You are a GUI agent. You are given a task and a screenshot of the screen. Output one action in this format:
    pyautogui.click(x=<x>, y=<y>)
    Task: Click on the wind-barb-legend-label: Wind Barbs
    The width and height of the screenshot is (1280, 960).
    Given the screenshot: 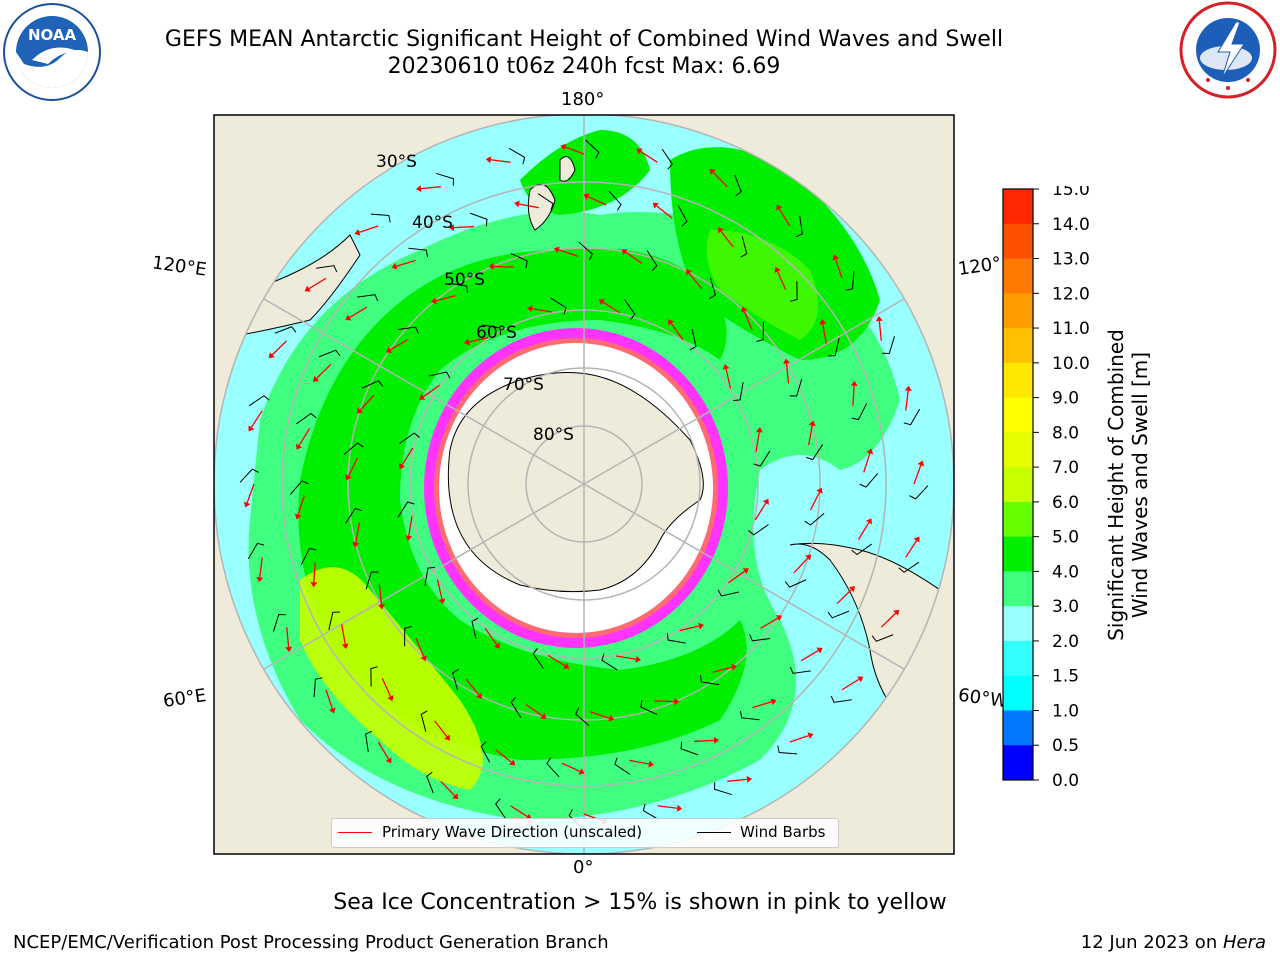 What is the action you would take?
    pyautogui.click(x=783, y=832)
    